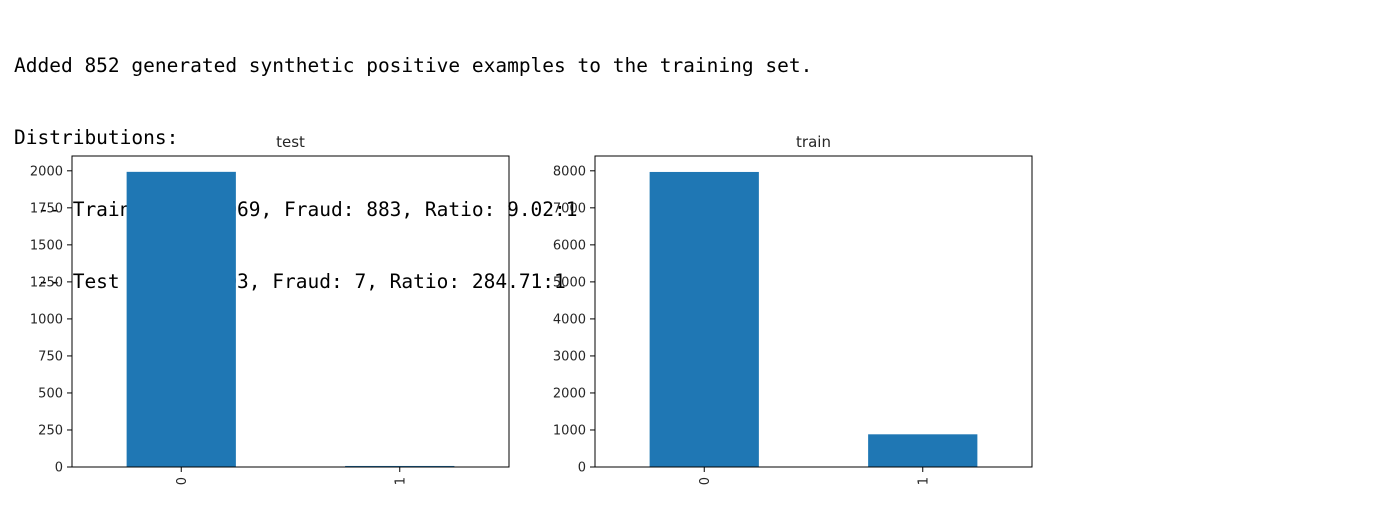 The height and width of the screenshot is (512, 1400). What do you see at coordinates (50, 356) in the screenshot?
I see `y-tick-label: 750` at bounding box center [50, 356].